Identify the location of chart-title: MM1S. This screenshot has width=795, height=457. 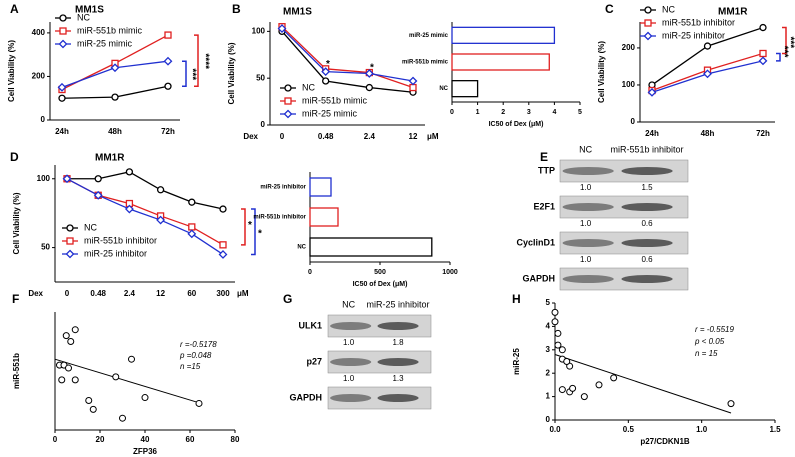
(297, 12).